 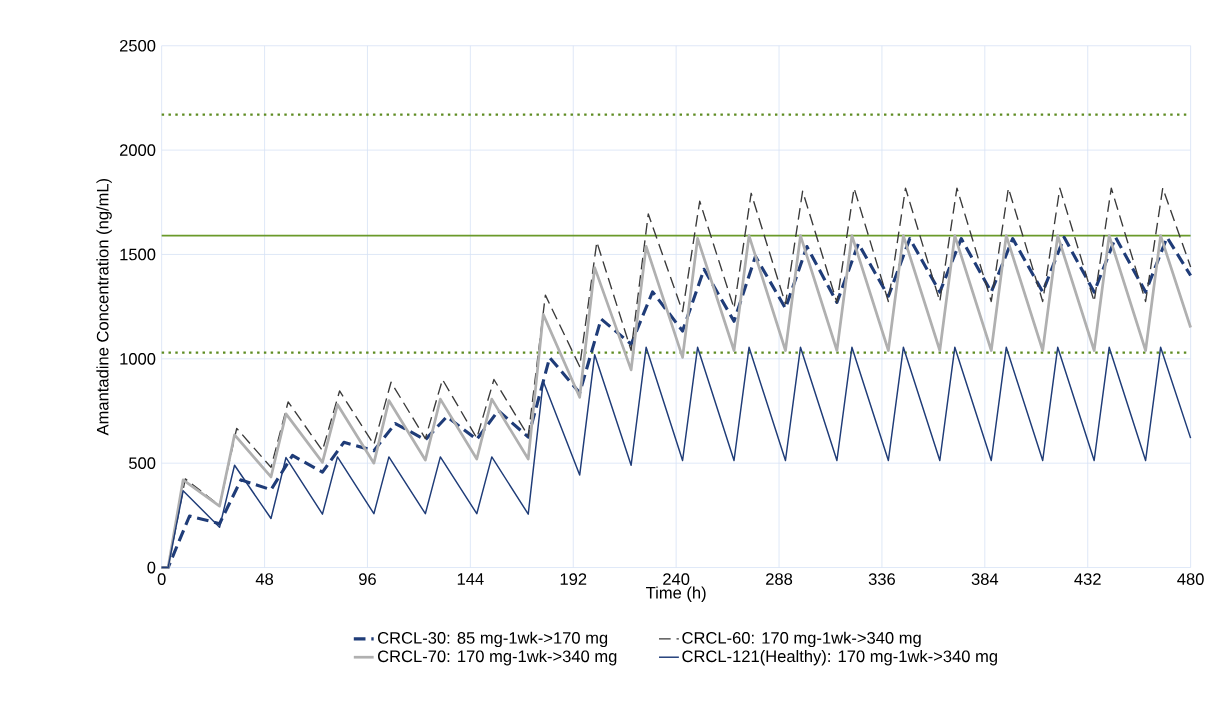 What do you see at coordinates (1087, 579) in the screenshot?
I see `x-tick-label: 432` at bounding box center [1087, 579].